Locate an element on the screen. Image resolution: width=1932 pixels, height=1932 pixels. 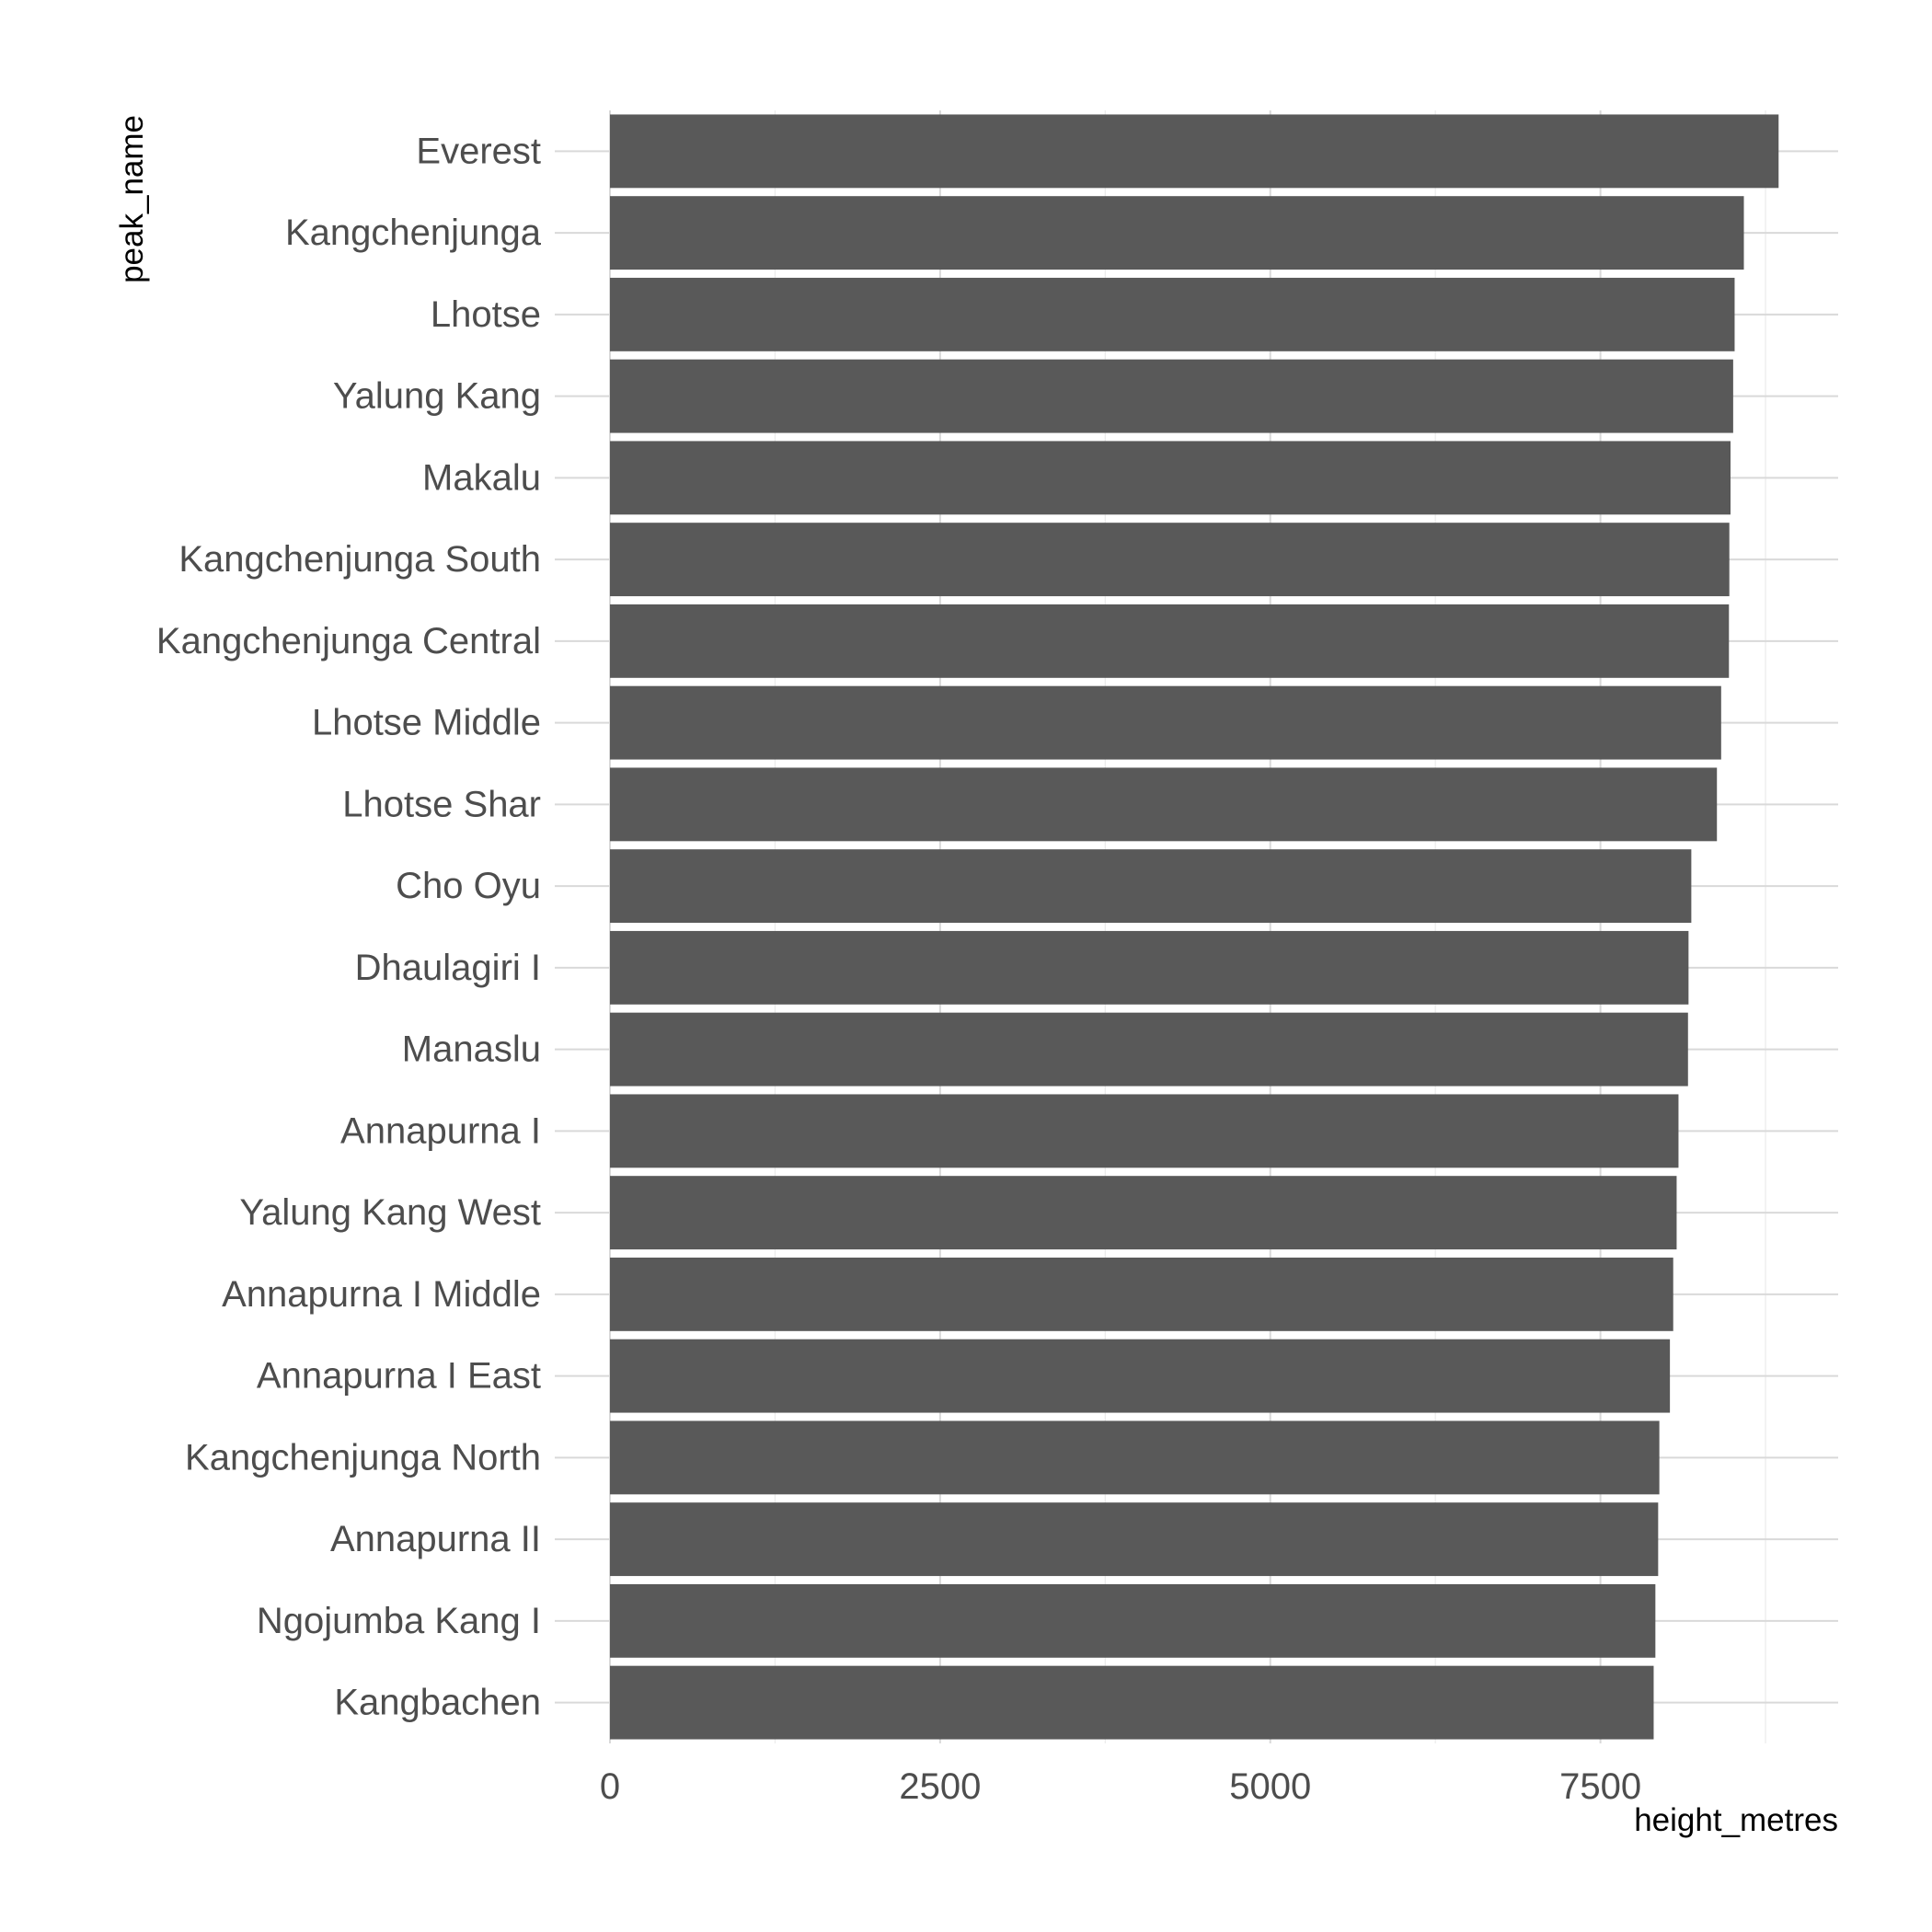
y-tick-label: Makalu is located at coordinates (481, 477).